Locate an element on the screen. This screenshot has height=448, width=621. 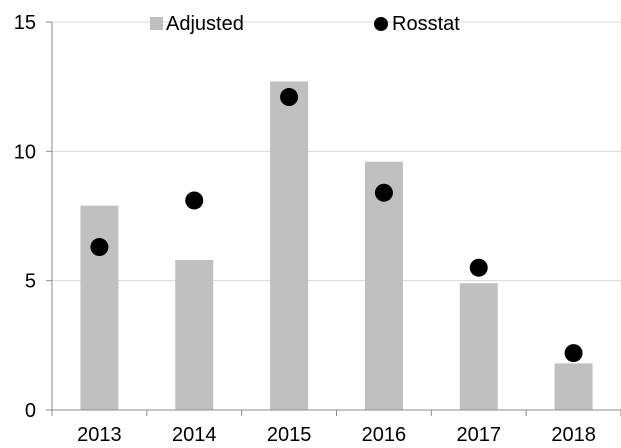
x-tick-label: 2014 is located at coordinates (194, 433).